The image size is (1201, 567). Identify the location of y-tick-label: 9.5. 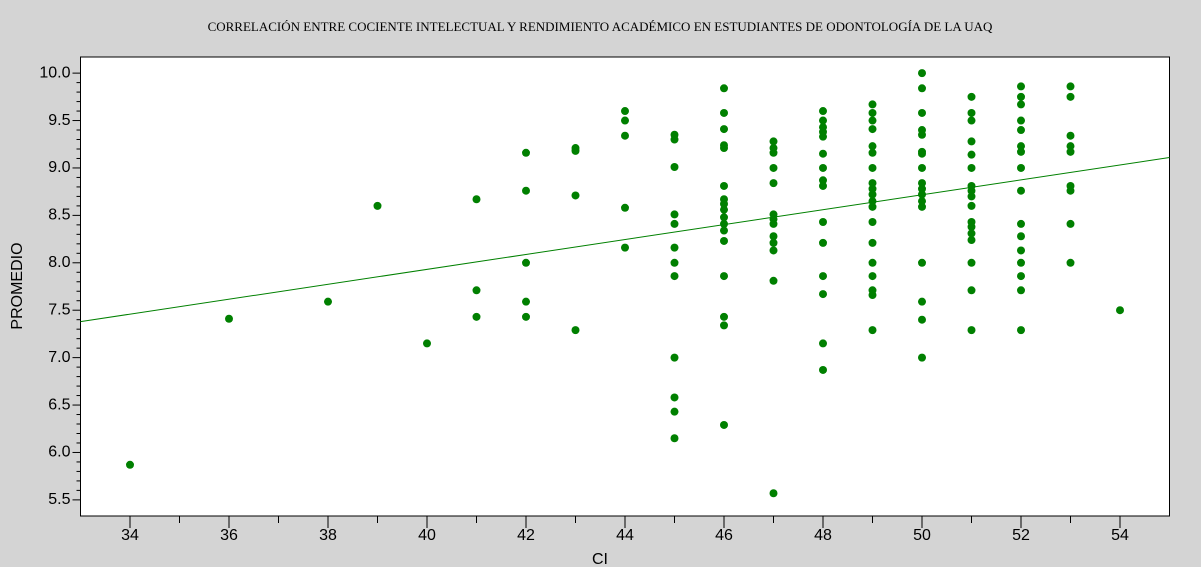
(59, 120).